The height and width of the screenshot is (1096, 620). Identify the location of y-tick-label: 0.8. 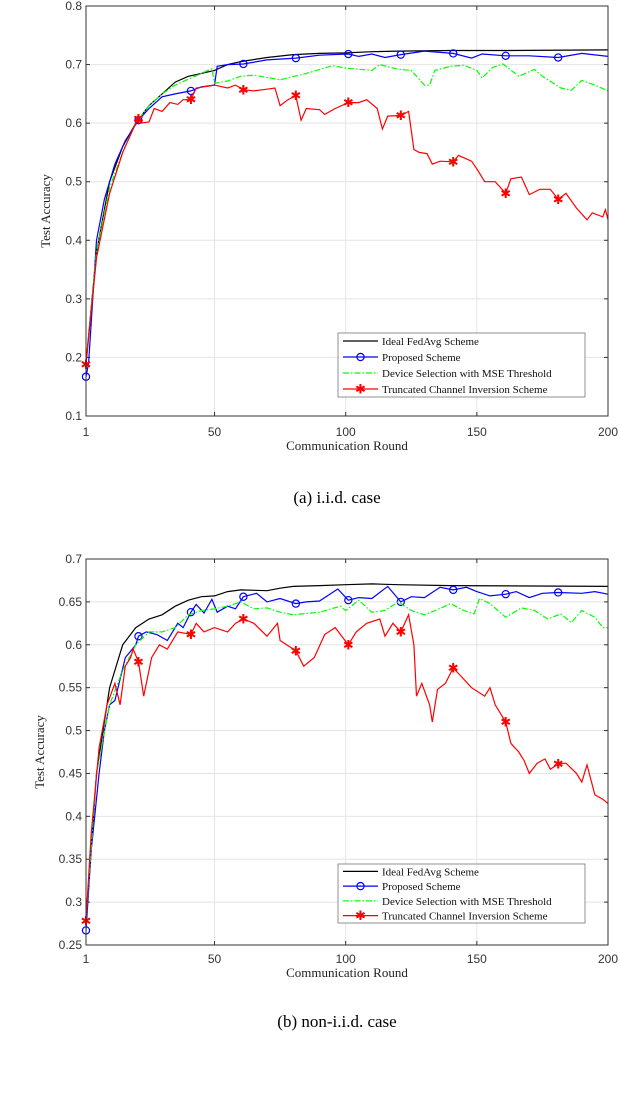
(73, 6).